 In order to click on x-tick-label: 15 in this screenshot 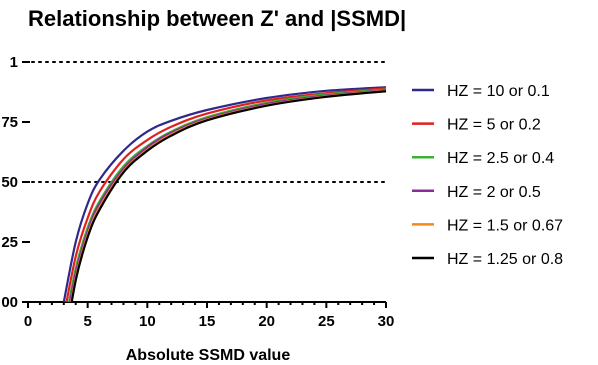, I will do `click(207, 321)`.